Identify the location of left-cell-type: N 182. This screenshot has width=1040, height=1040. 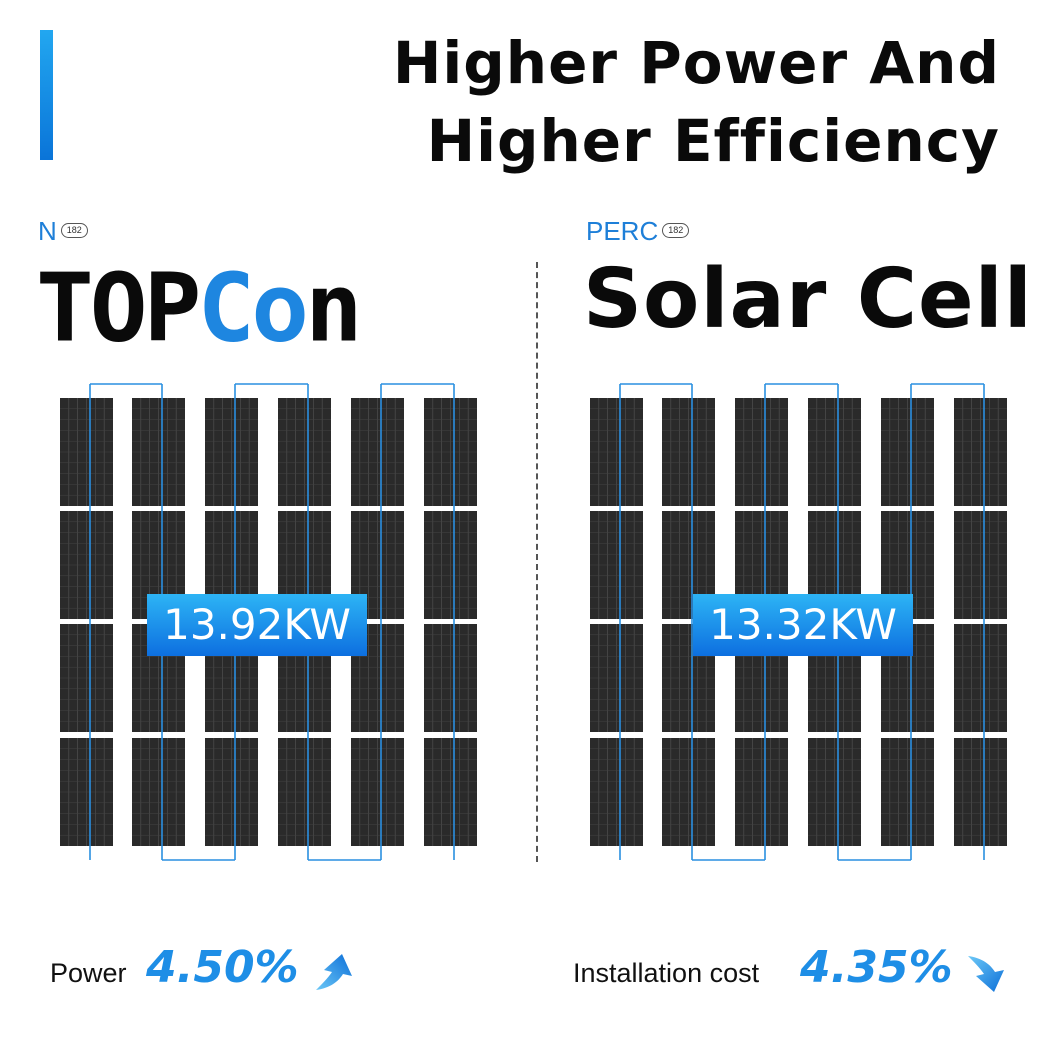
(63, 231).